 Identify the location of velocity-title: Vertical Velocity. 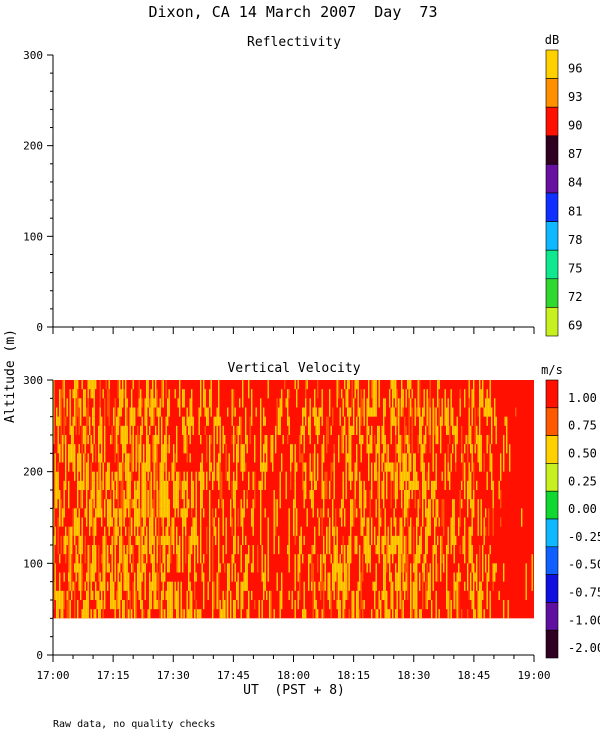
(293, 368).